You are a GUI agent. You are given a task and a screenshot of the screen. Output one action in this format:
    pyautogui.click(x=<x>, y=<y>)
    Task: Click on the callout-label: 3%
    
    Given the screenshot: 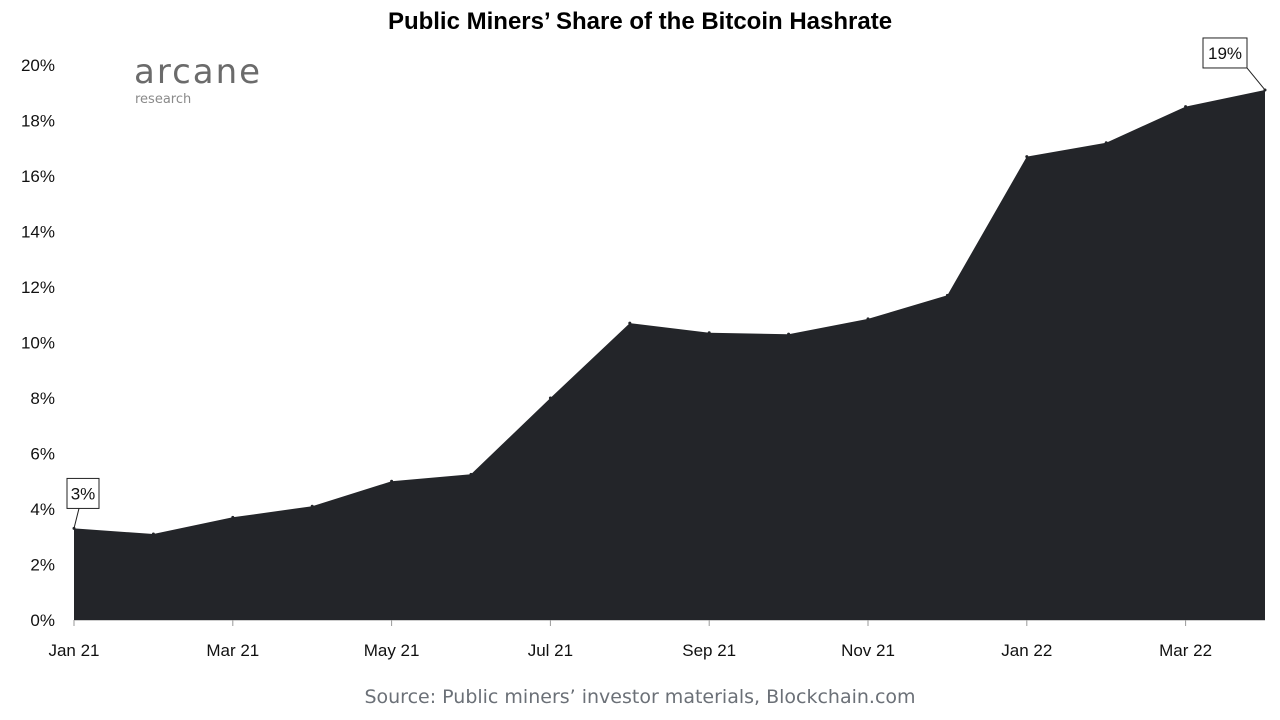 What is the action you would take?
    pyautogui.click(x=83, y=493)
    